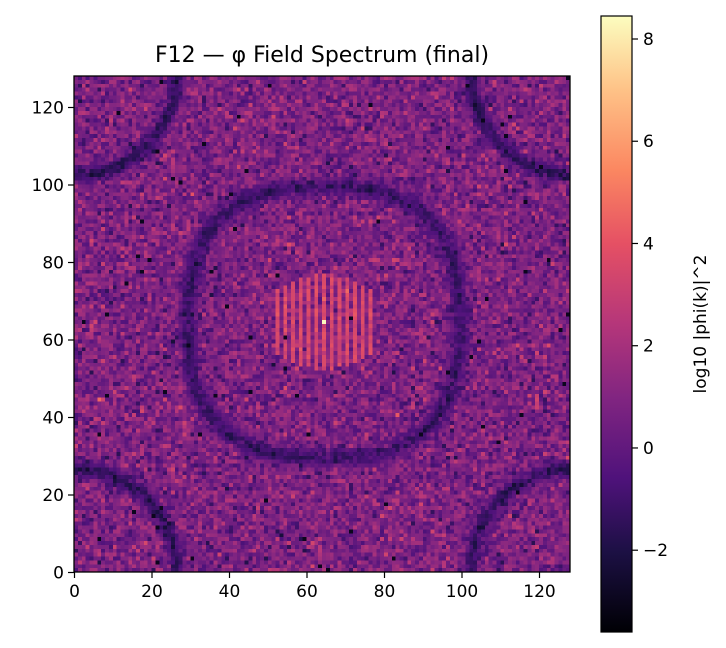 This screenshot has width=726, height=648. Describe the element at coordinates (462, 592) in the screenshot. I see `x-tick-label: 100` at that location.